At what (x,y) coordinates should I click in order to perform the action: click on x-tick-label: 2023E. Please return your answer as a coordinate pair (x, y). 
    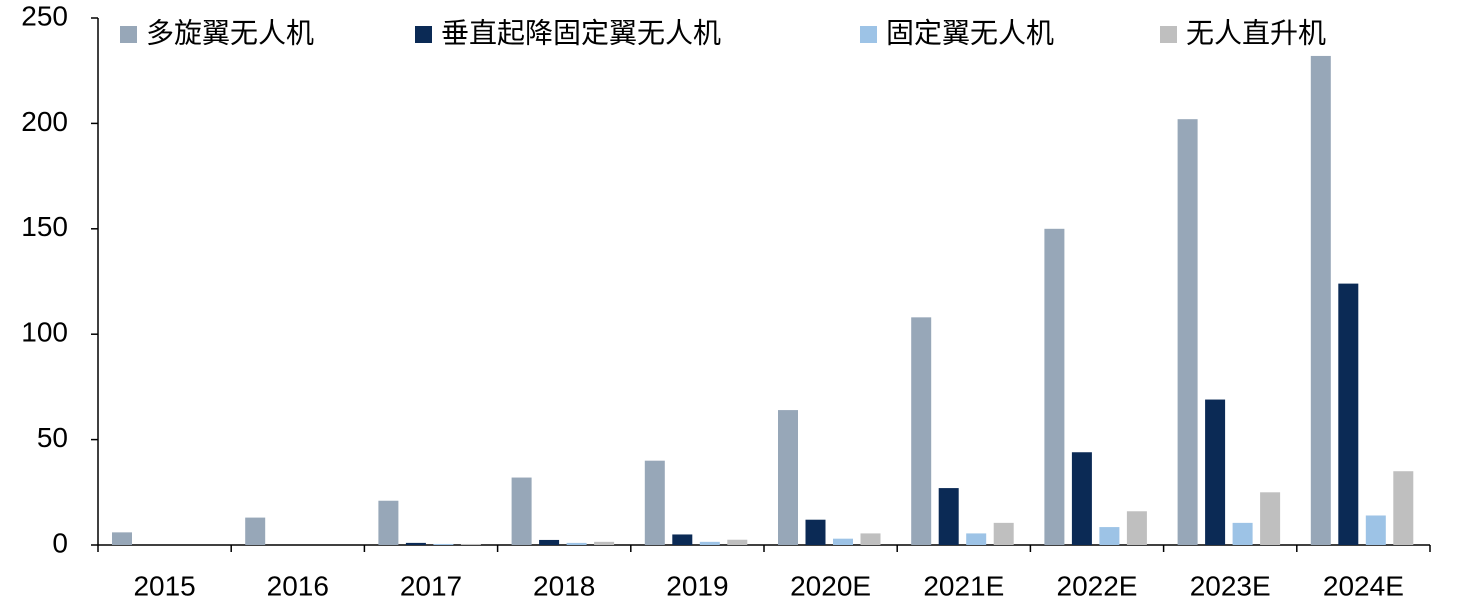
    Looking at the image, I should click on (1230, 585).